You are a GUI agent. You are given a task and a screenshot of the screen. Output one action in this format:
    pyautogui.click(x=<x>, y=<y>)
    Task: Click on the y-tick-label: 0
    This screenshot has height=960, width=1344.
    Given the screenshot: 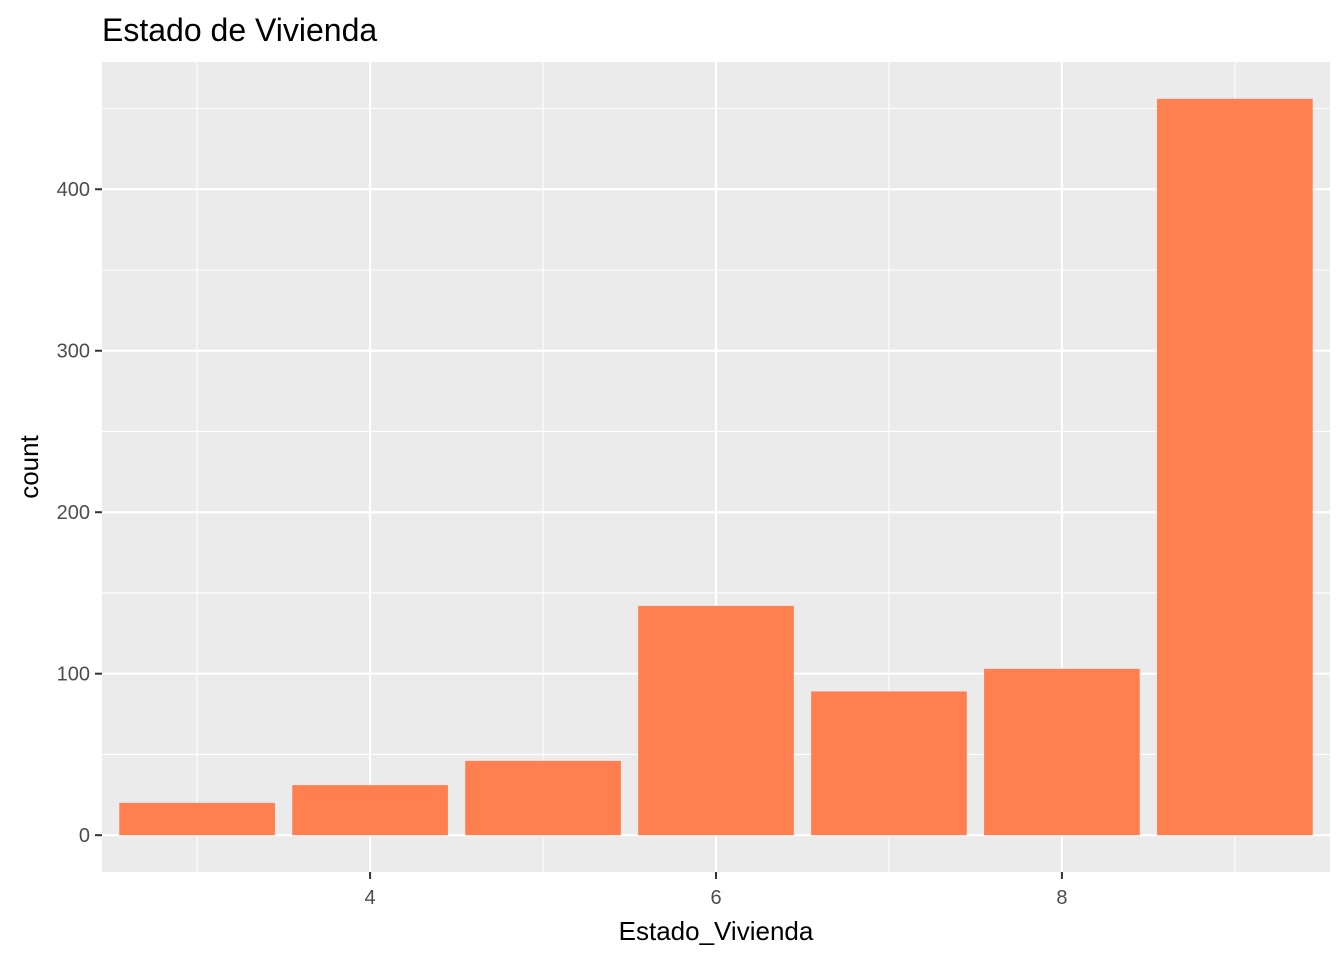 What is the action you would take?
    pyautogui.click(x=84, y=836)
    